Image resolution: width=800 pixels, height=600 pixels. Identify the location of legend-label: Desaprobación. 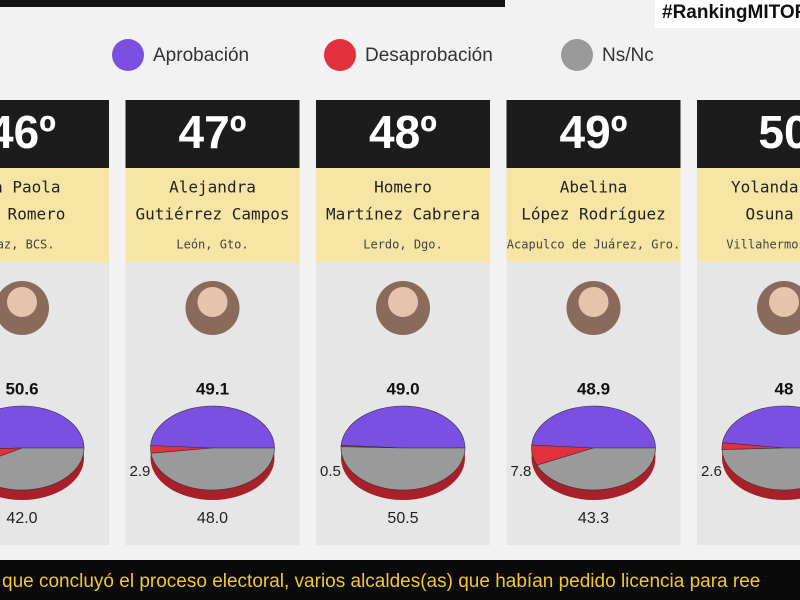
(429, 55).